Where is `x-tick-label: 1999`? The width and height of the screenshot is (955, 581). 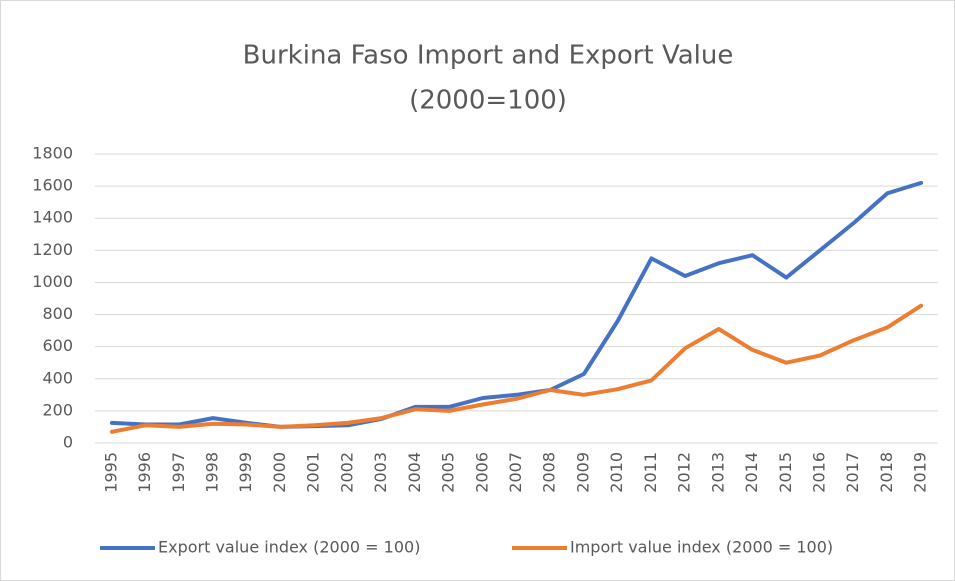 x-tick-label: 1999 is located at coordinates (245, 472).